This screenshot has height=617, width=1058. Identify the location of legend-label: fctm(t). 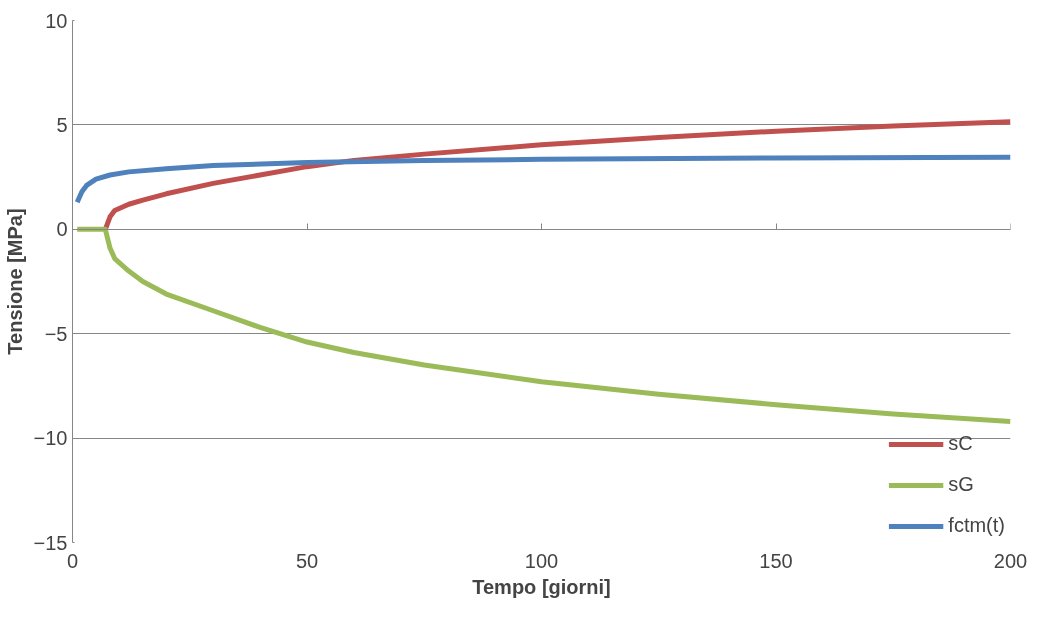
(976, 525).